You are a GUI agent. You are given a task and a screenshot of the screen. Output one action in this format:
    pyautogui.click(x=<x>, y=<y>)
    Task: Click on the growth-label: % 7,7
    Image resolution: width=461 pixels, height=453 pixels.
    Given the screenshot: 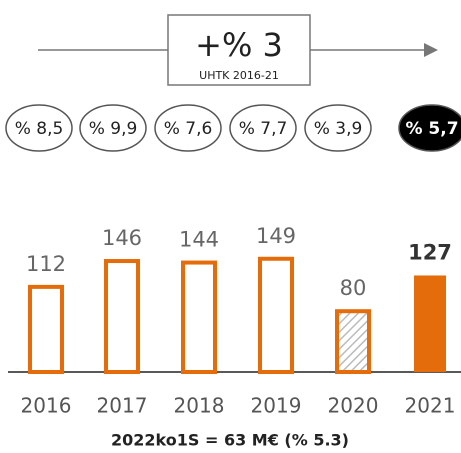 What is the action you would take?
    pyautogui.click(x=263, y=129)
    